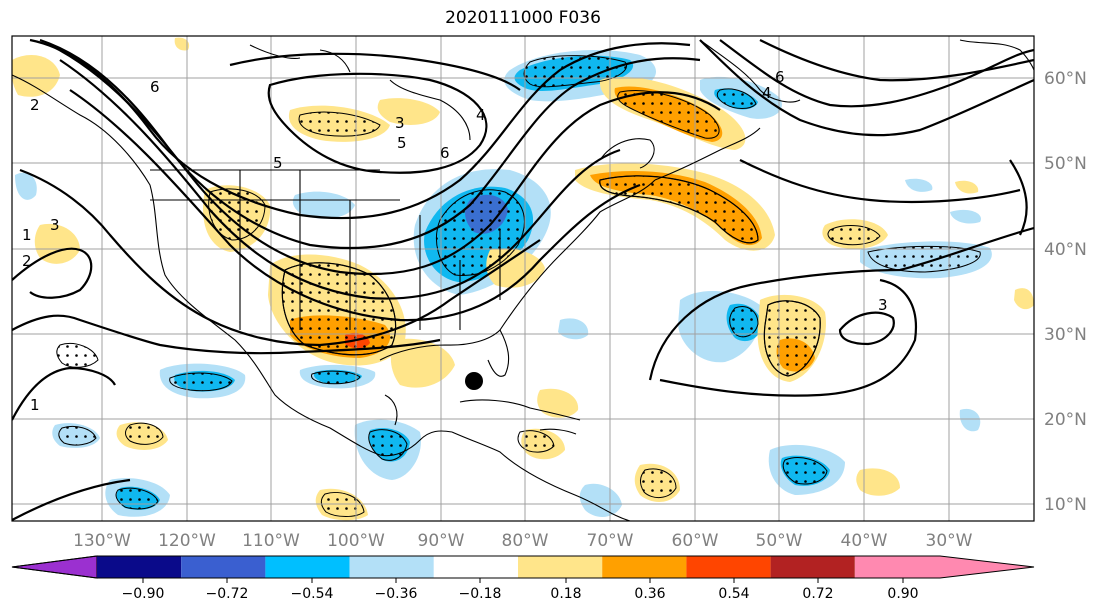  Describe the element at coordinates (565, 594) in the screenshot. I see `colorbar-tick-label: 0.18` at that location.